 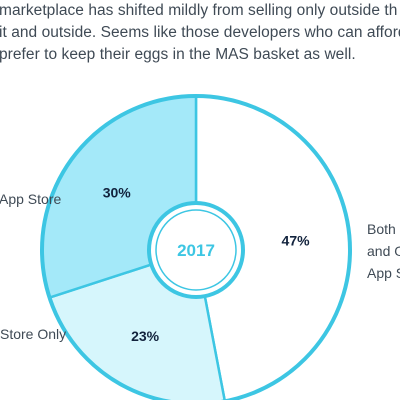 What do you see at coordinates (31, 199) in the screenshot?
I see `legend-label-app-store: App Store` at bounding box center [31, 199].